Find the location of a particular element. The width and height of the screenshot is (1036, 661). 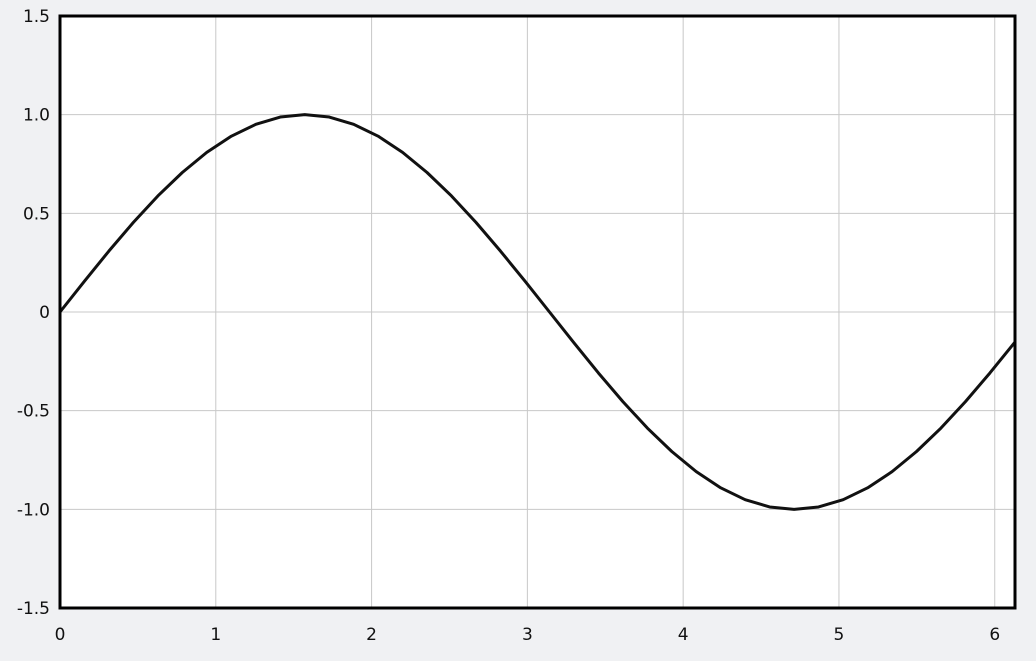

y-tick-label: -0.5 is located at coordinates (33, 412).